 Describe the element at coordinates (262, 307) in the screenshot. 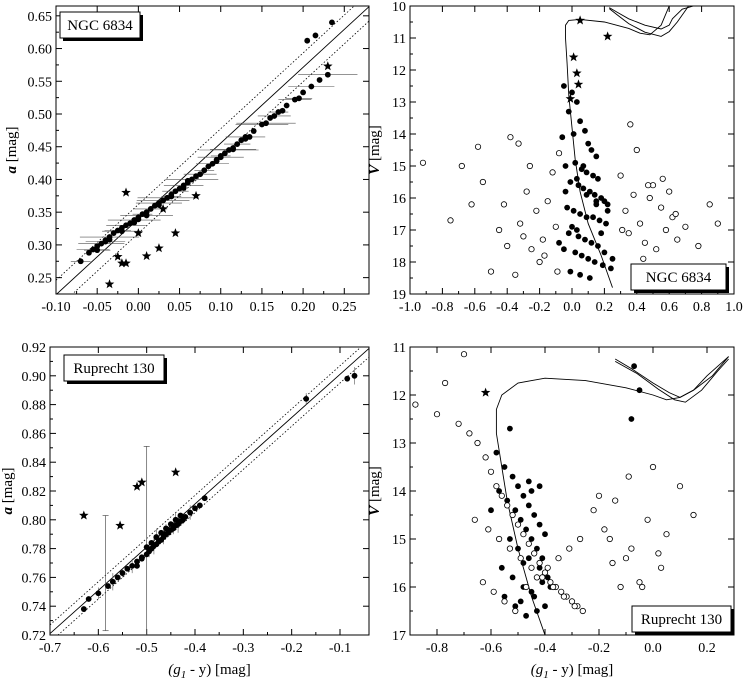

I see `x-tick-label: 0.15` at that location.